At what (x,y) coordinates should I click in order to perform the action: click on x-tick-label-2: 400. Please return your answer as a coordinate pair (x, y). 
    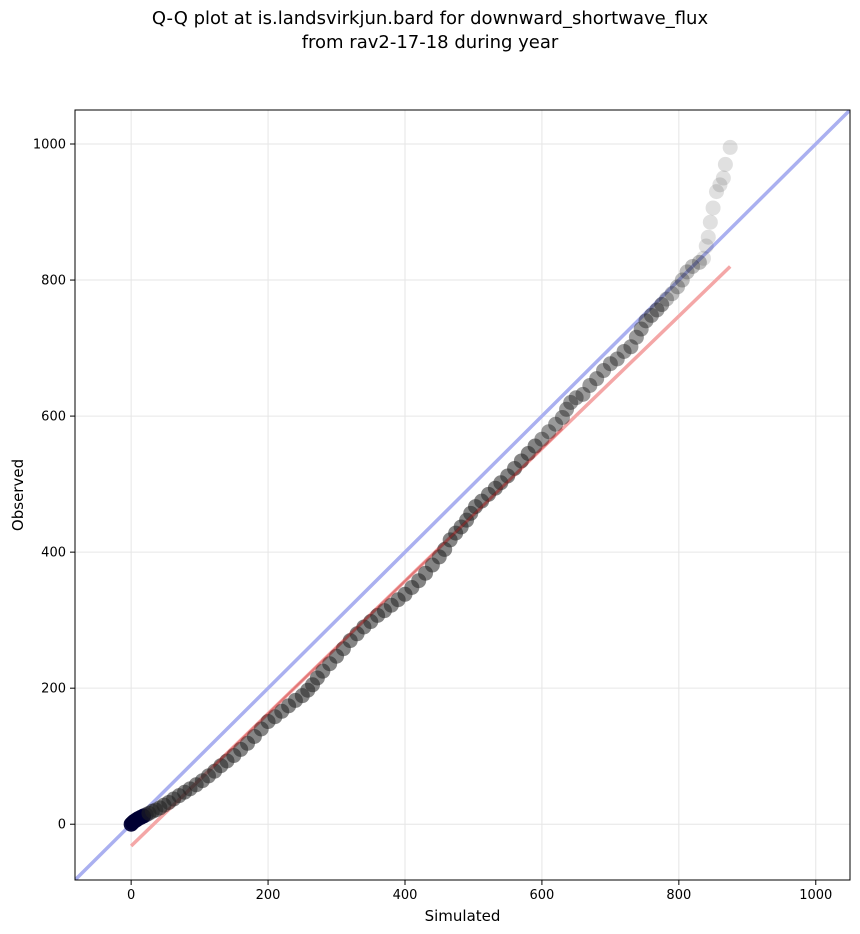
    Looking at the image, I should click on (405, 895).